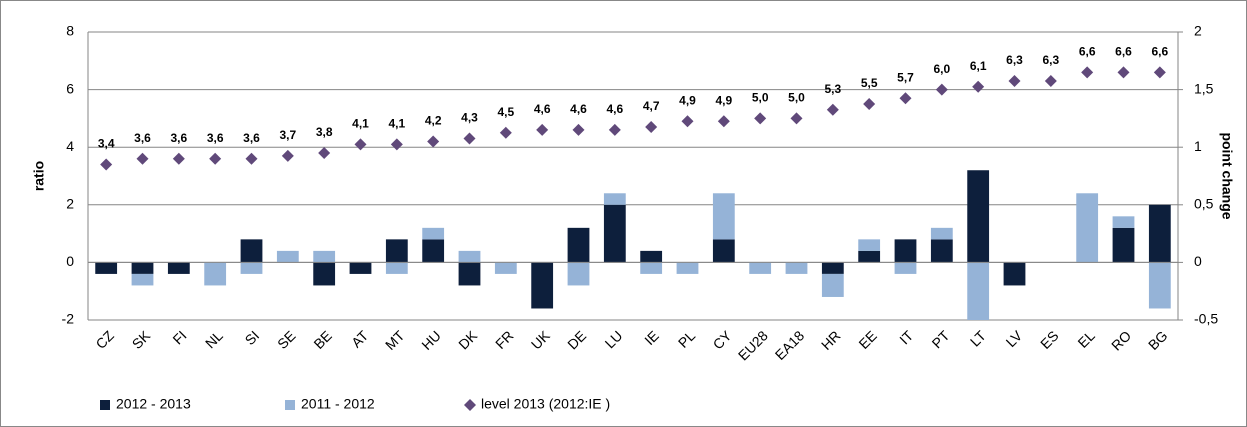 The height and width of the screenshot is (427, 1247). What do you see at coordinates (1204, 204) in the screenshot?
I see `y2-tick-label: 0,5` at bounding box center [1204, 204].